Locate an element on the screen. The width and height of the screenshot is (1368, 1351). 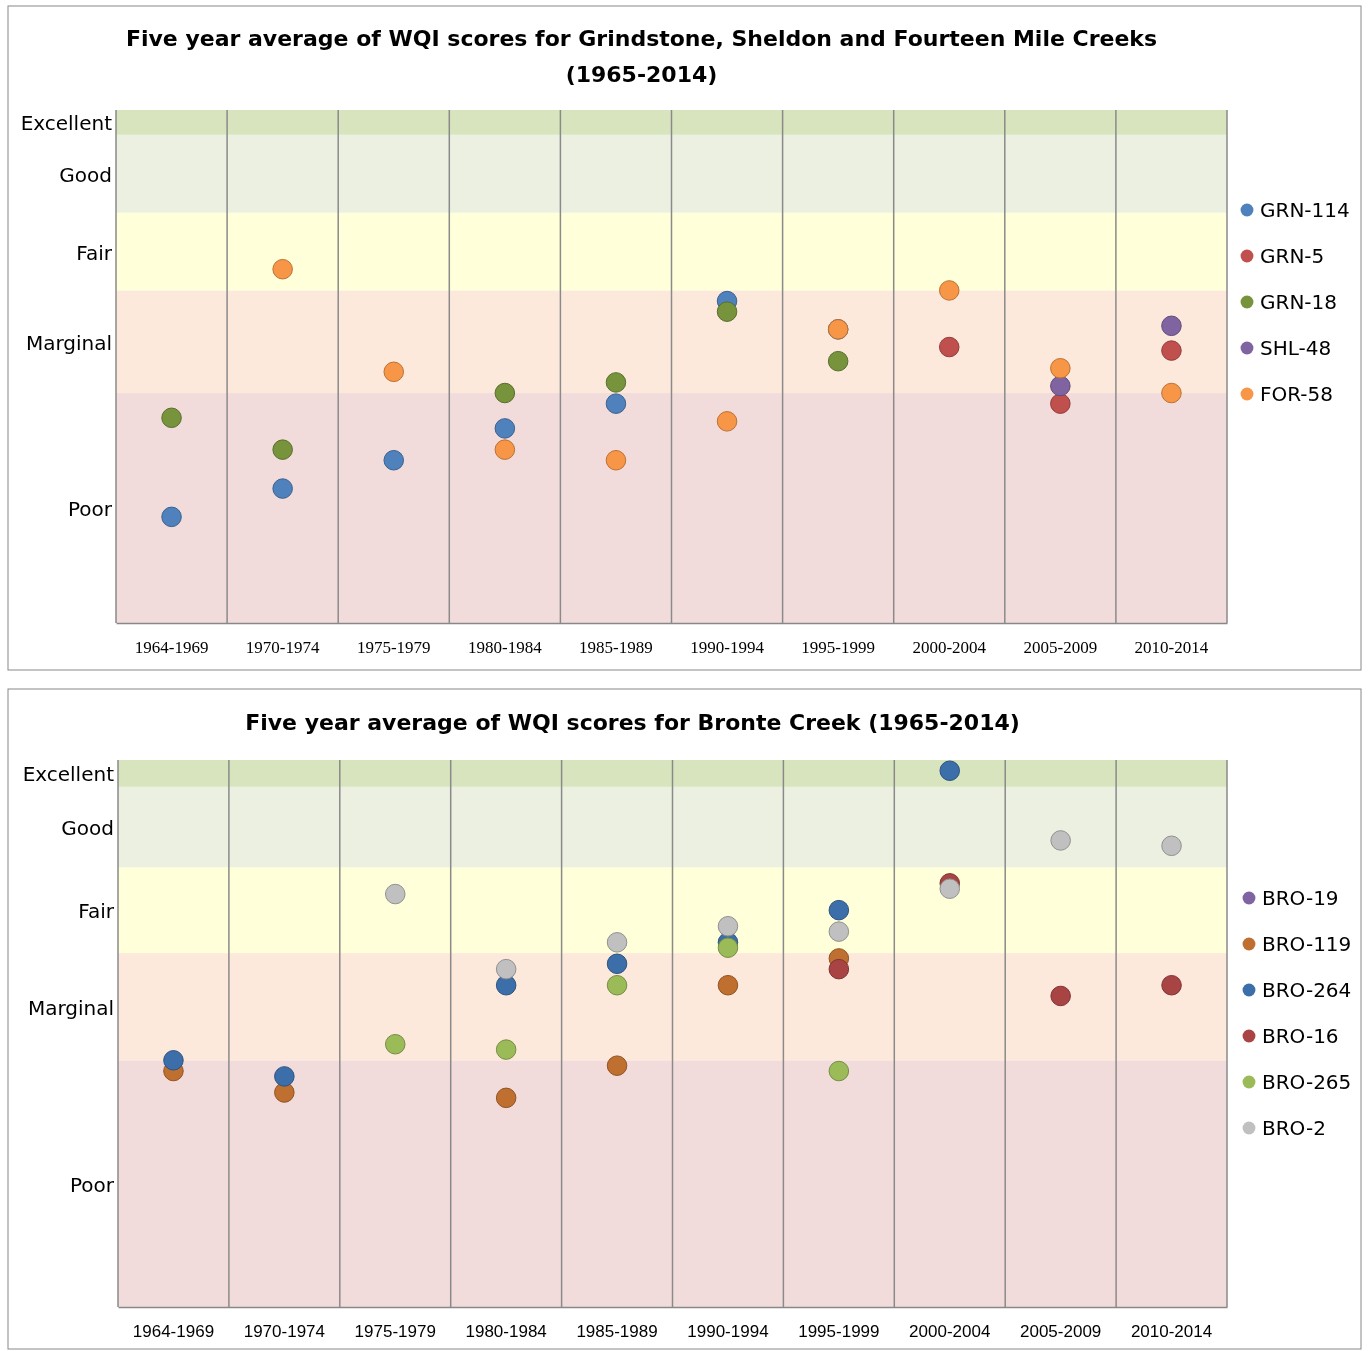
chart-title: Five year average of WQI scores for Bronte Creek (1965-2014) is located at coordinates (632, 722).